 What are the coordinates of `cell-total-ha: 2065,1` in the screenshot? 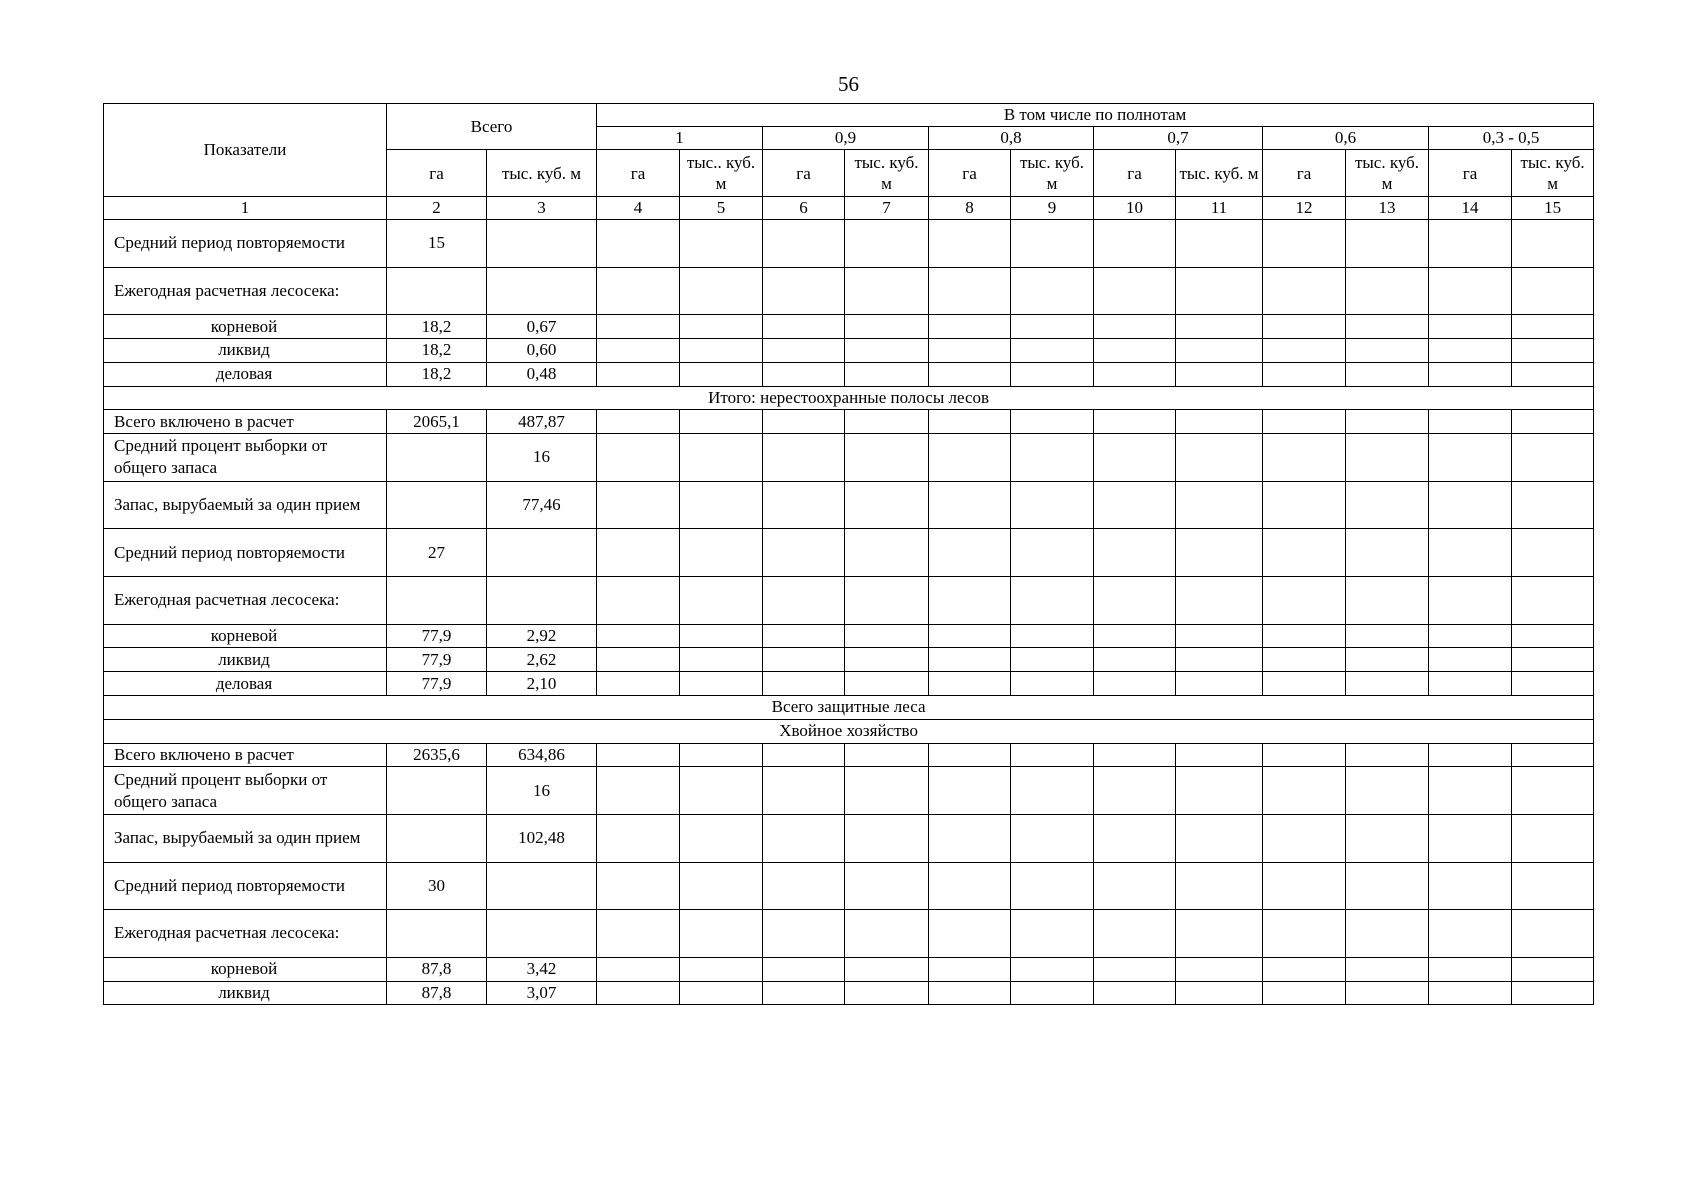 It's located at (436, 422).